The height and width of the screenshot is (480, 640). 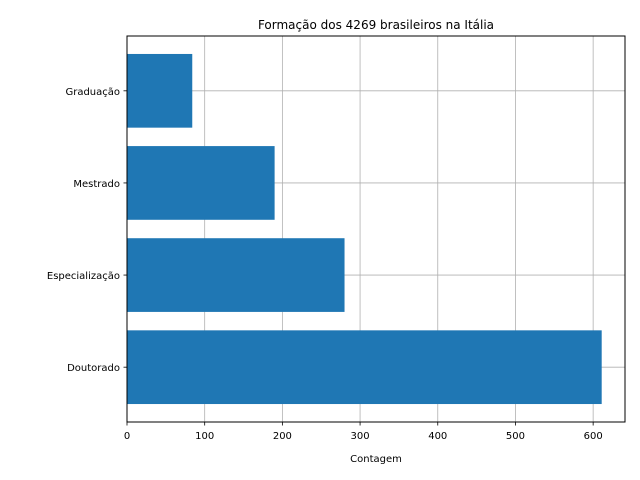 What do you see at coordinates (437, 436) in the screenshot?
I see `x-tick-label: 400` at bounding box center [437, 436].